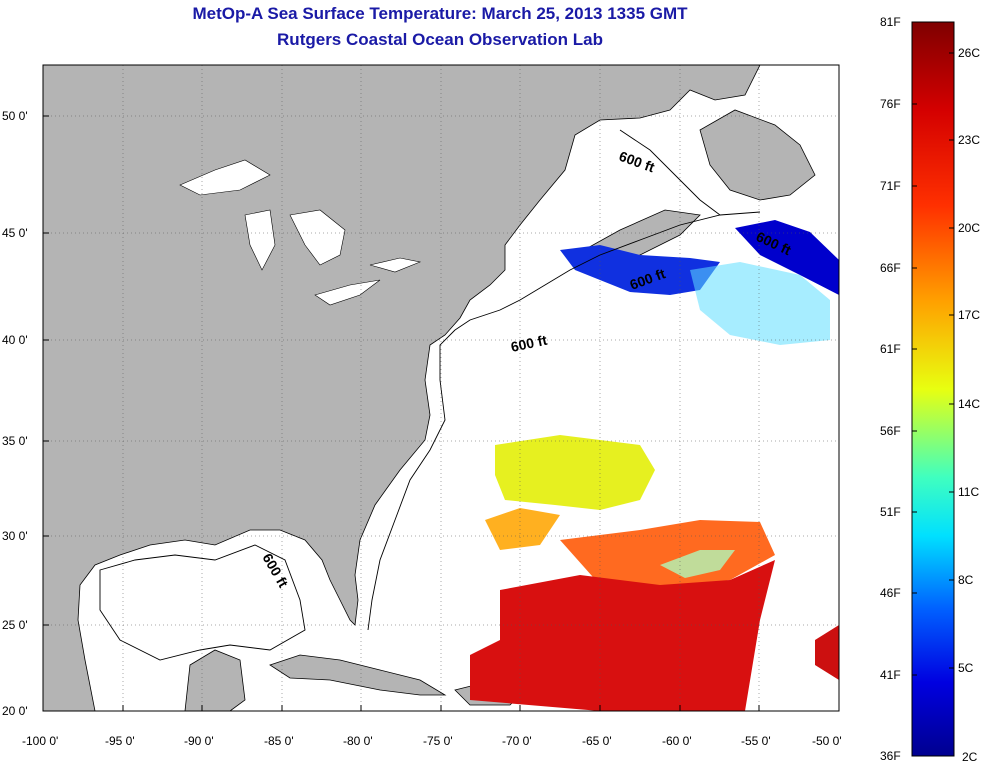 The width and height of the screenshot is (984, 770). Describe the element at coordinates (890, 593) in the screenshot. I see `colorbar-f-label: 46F` at that location.